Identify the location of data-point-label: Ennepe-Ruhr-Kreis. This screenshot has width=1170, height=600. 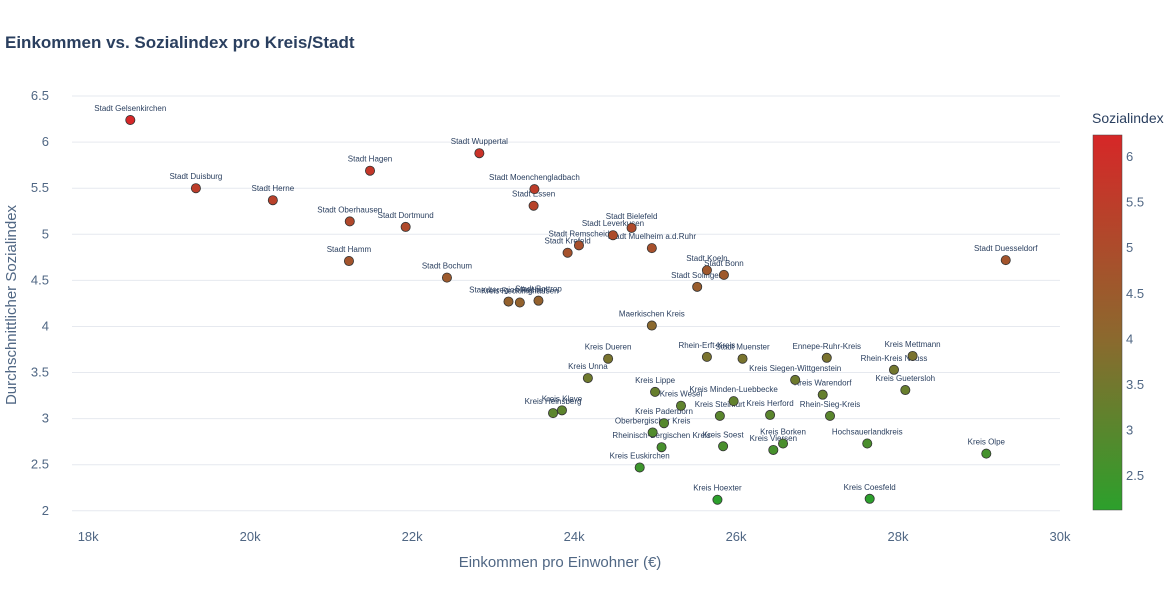
(827, 346).